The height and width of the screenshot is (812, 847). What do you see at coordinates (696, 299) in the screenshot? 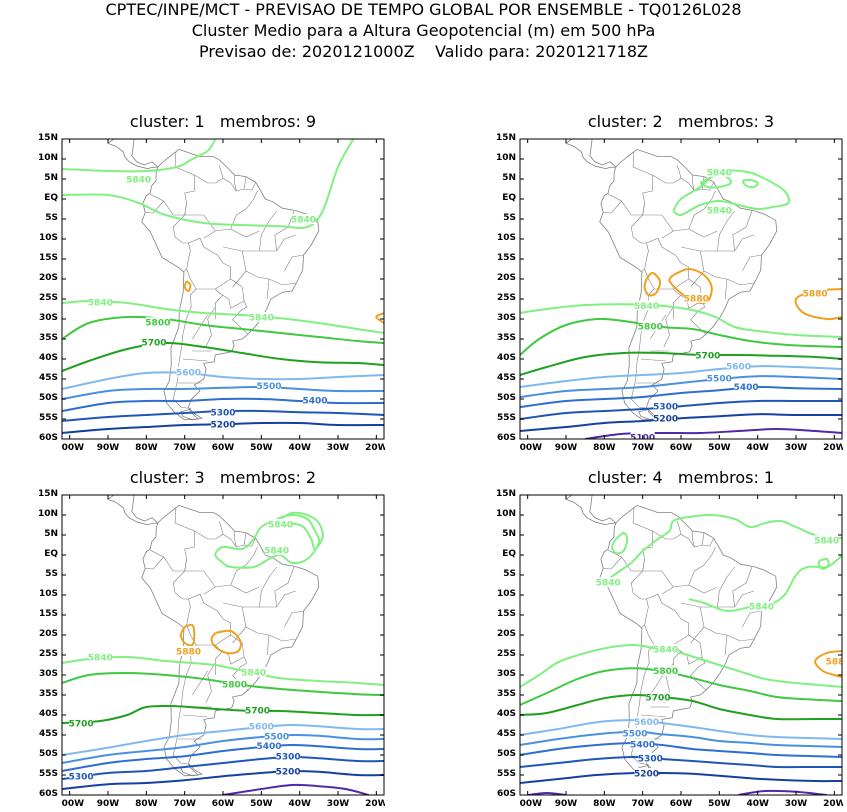
I see `contour-label: 5880` at bounding box center [696, 299].